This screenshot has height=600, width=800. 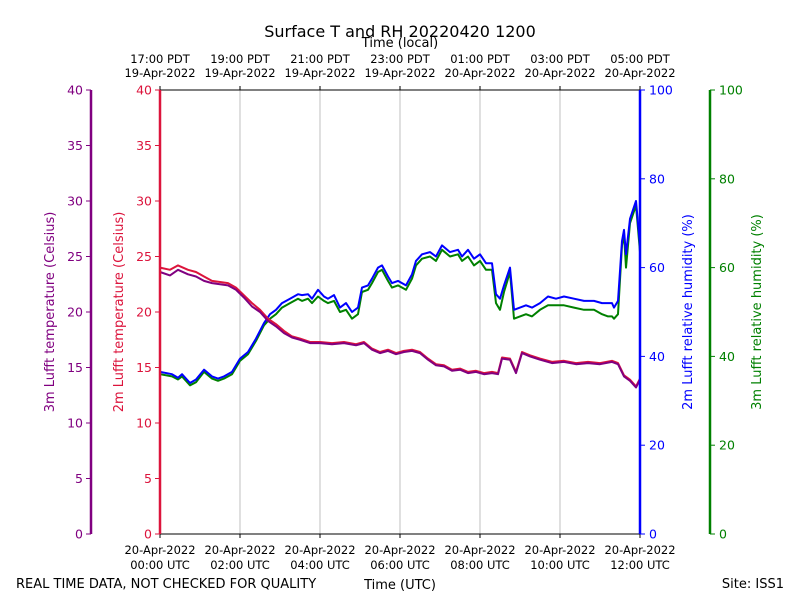 What do you see at coordinates (319, 550) in the screenshot?
I see `utc-tick-date-2: 20-Apr-2022` at bounding box center [319, 550].